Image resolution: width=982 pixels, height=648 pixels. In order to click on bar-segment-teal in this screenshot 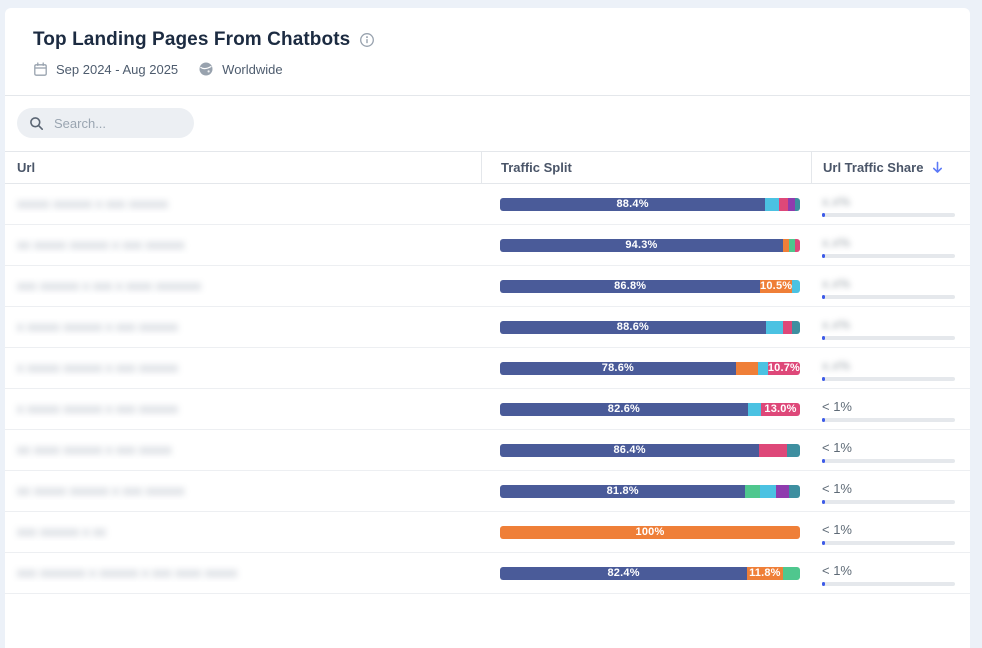, I will do `click(794, 491)`.